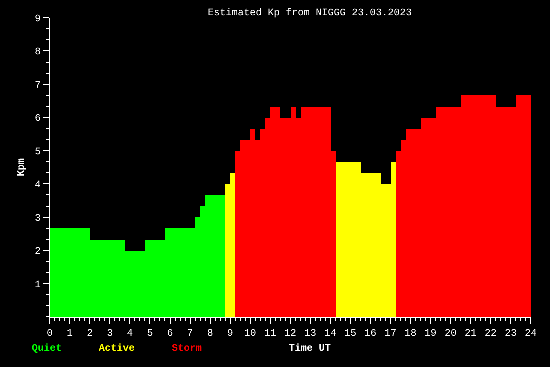  What do you see at coordinates (210, 334) in the screenshot?
I see `x-tick-label: 8` at bounding box center [210, 334].